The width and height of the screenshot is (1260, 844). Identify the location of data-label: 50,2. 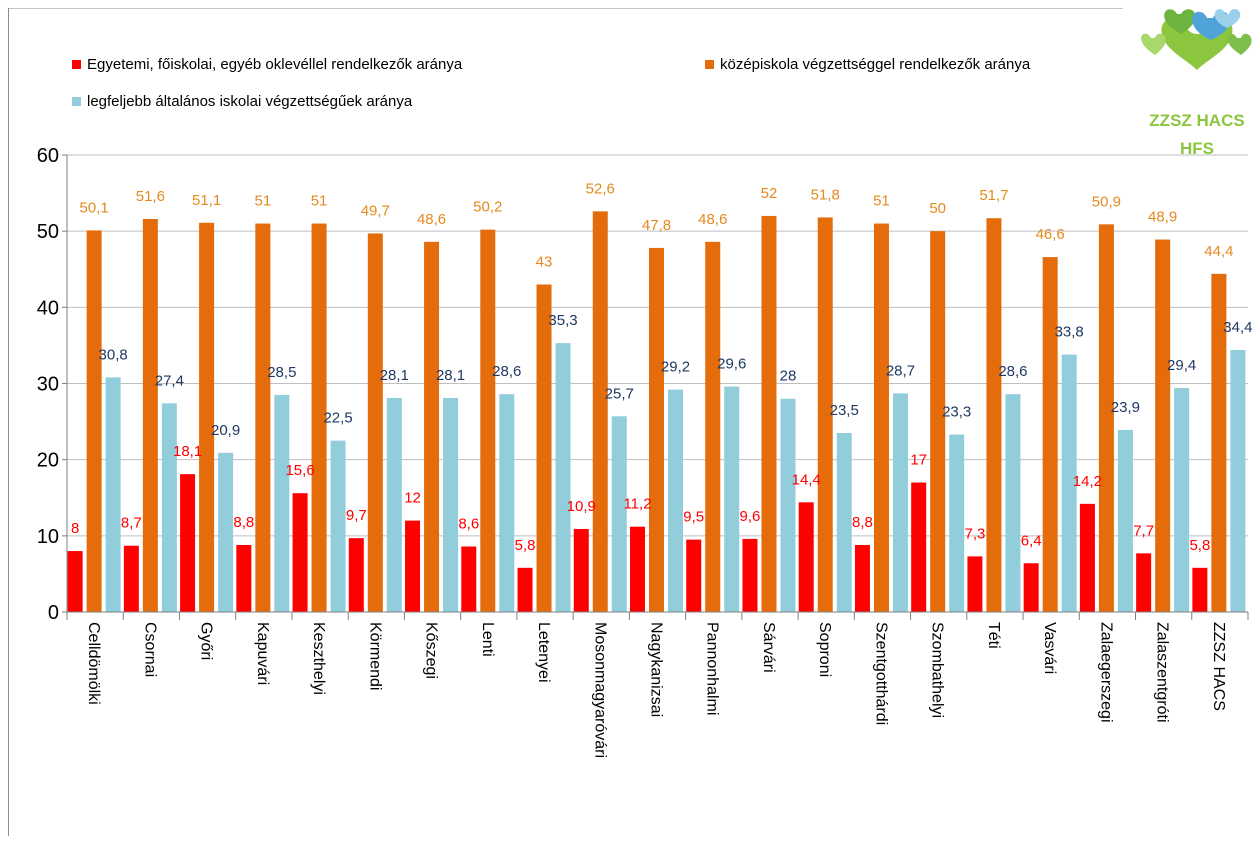
(487, 207).